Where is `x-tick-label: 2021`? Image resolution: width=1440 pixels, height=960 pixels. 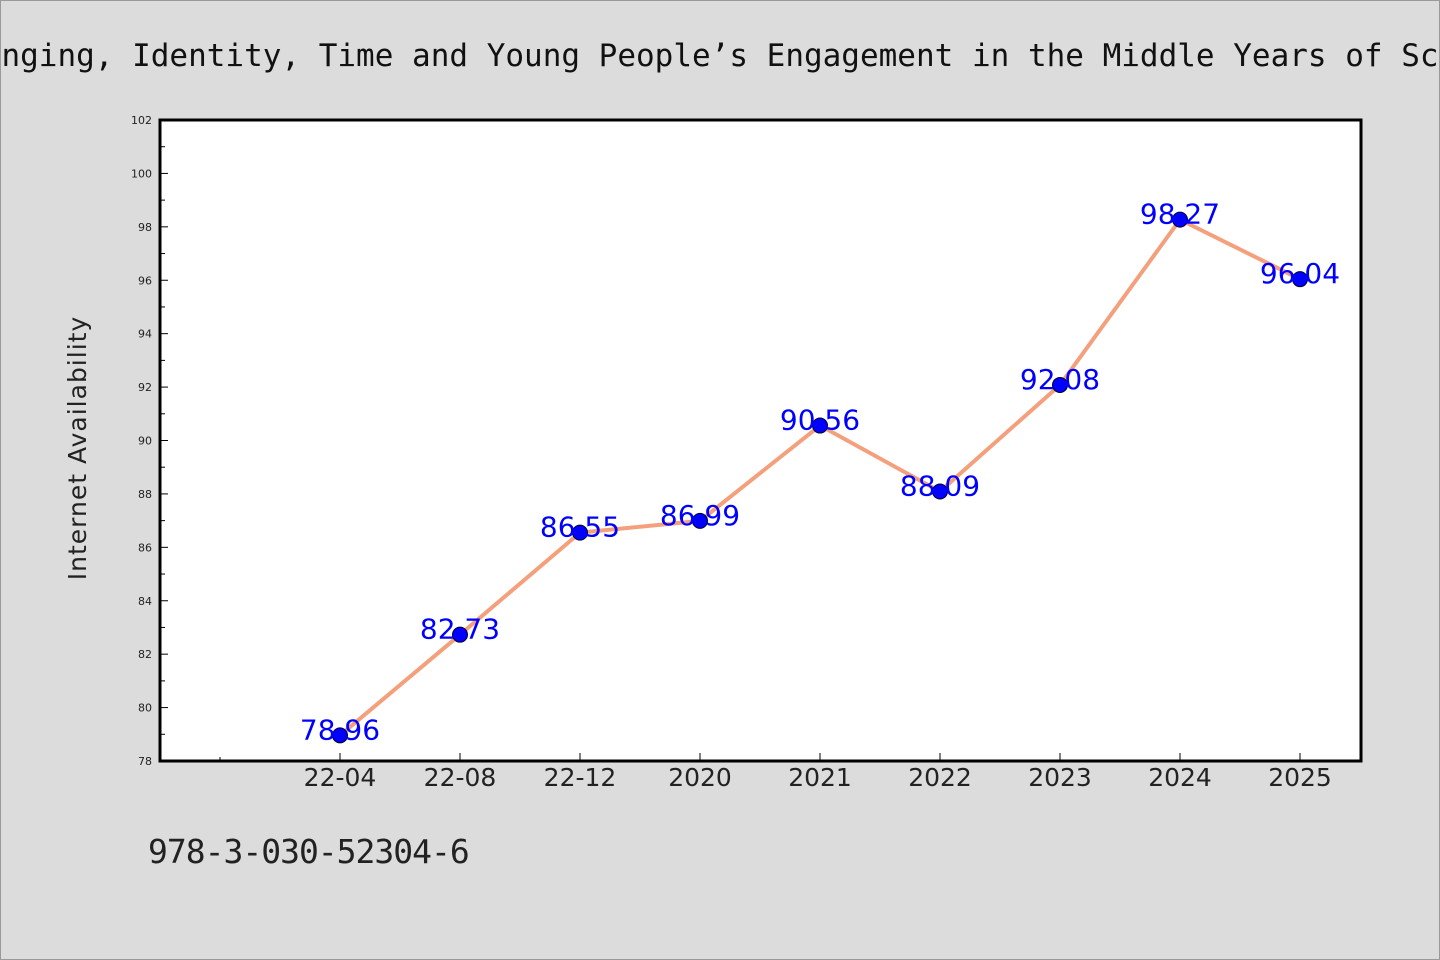 x-tick-label: 2021 is located at coordinates (820, 777).